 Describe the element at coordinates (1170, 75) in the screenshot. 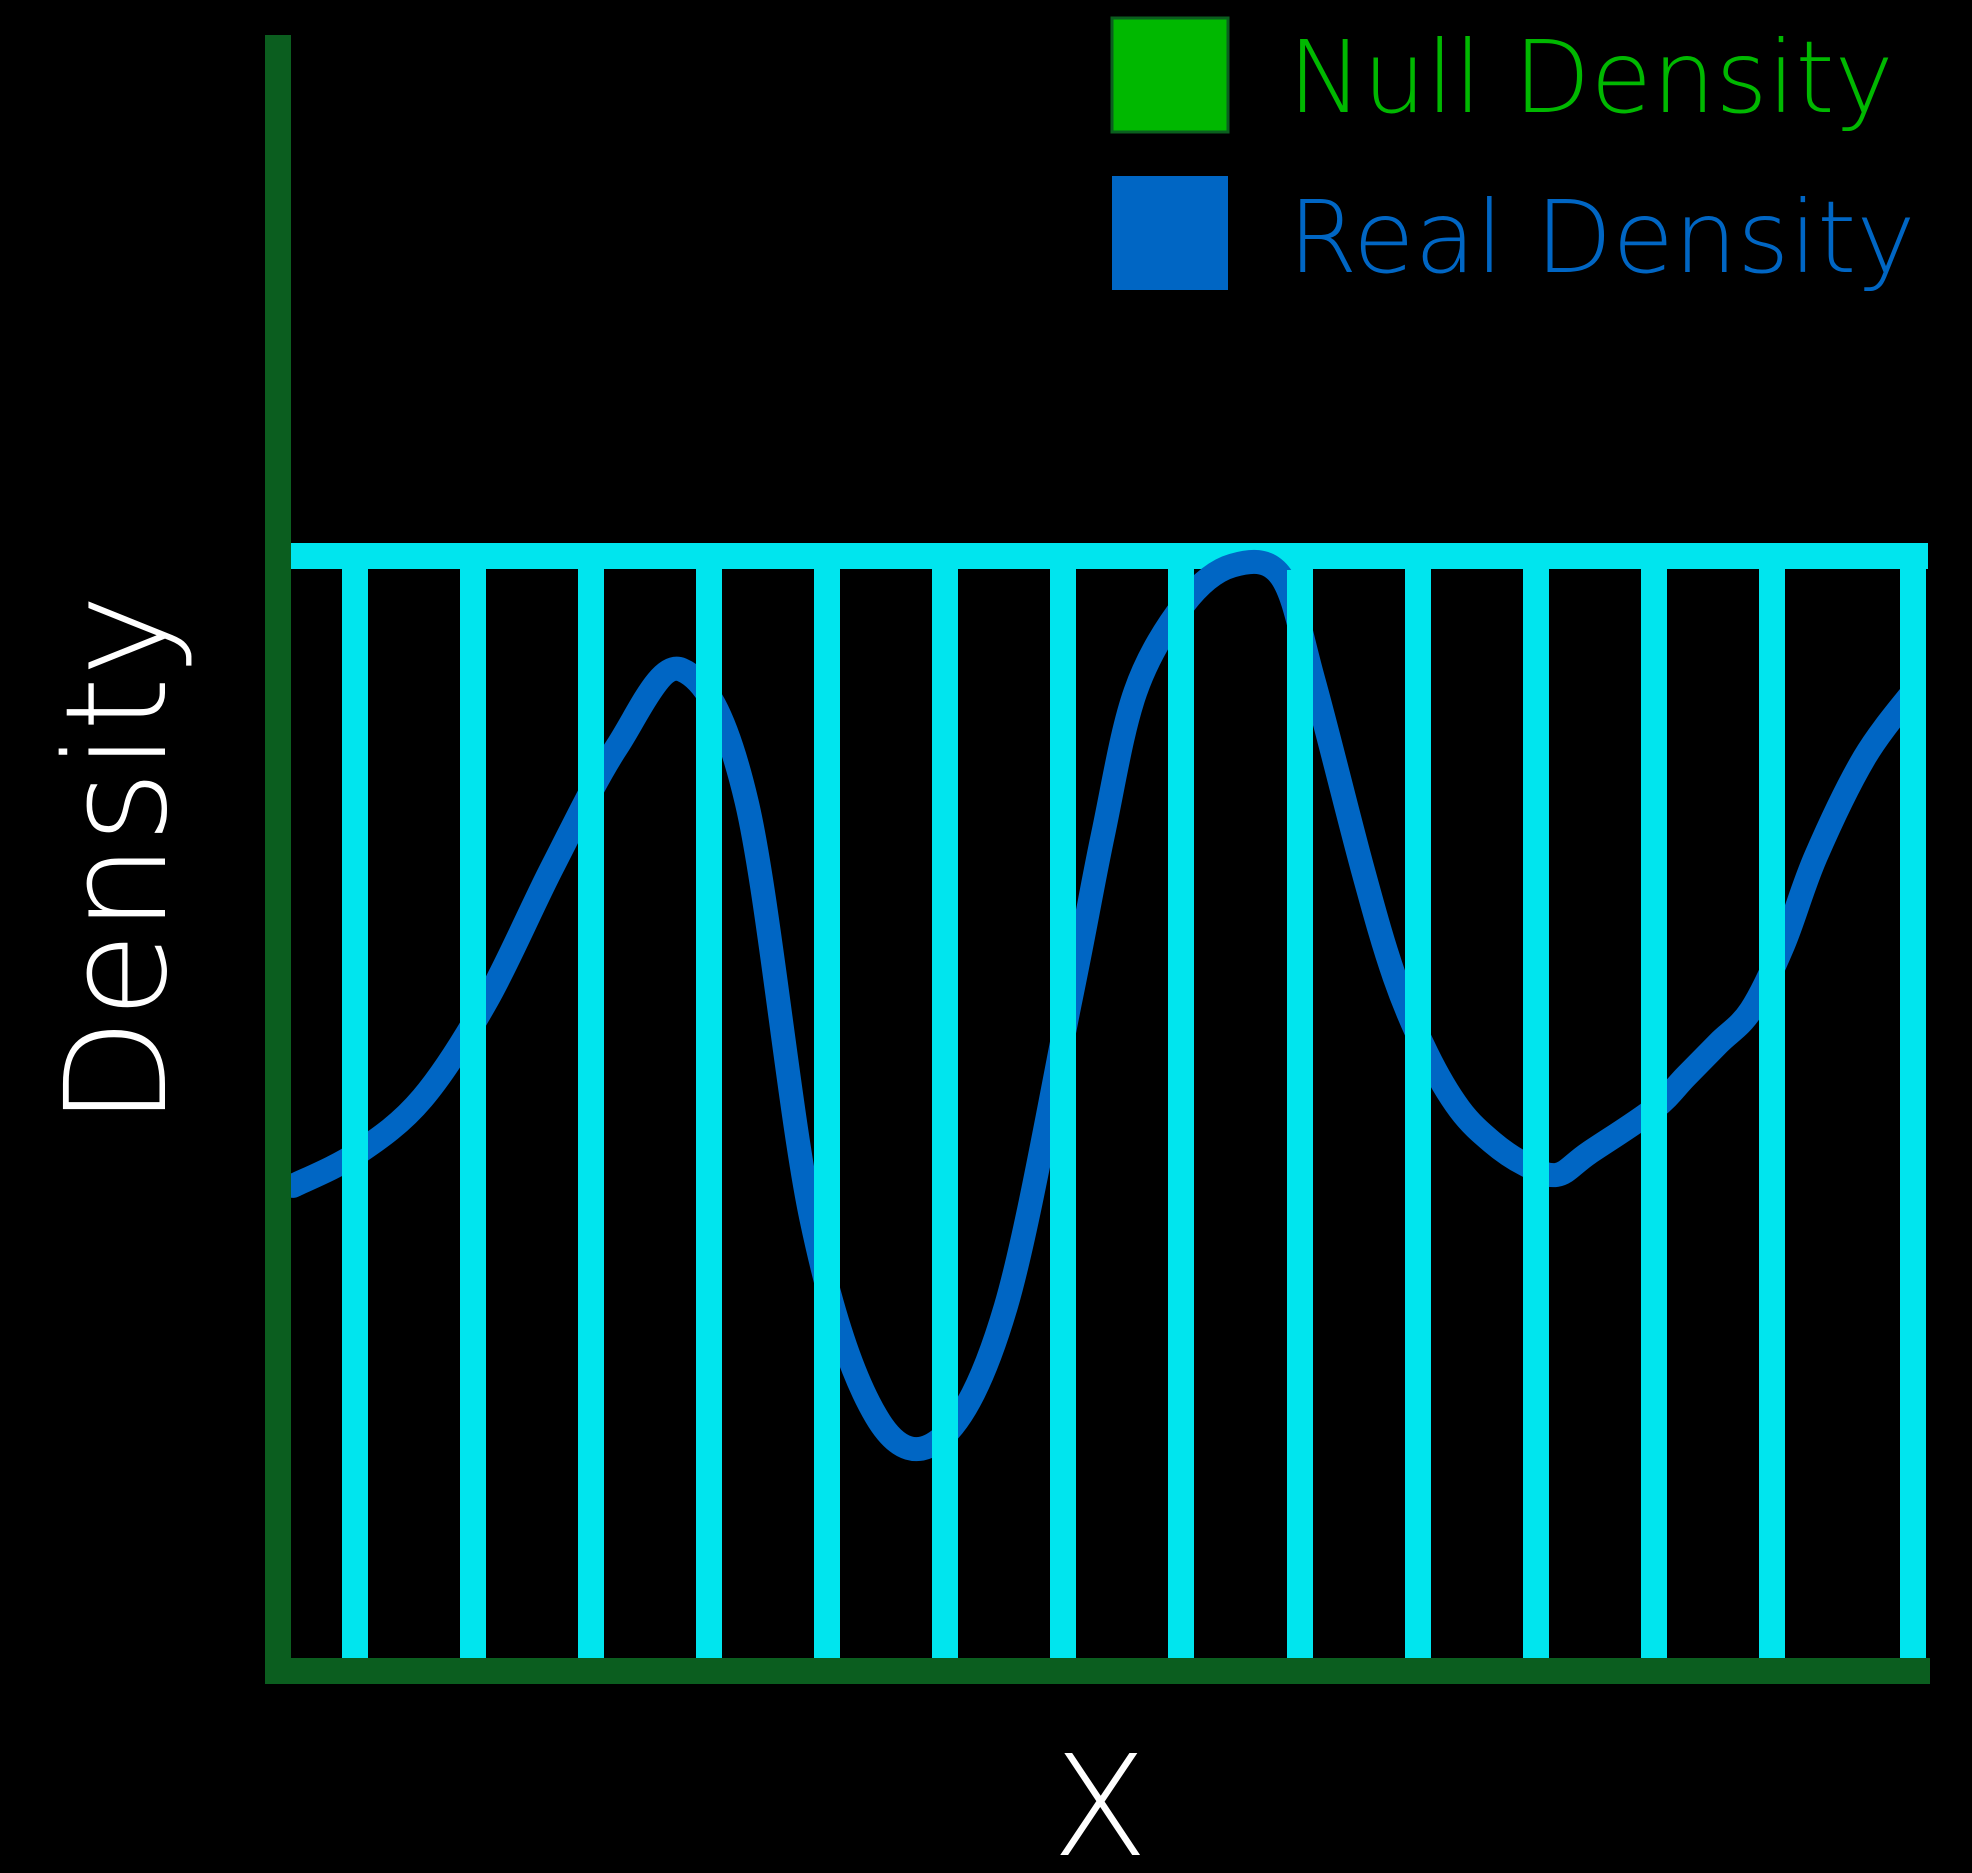

I see `legend-swatch-null` at that location.